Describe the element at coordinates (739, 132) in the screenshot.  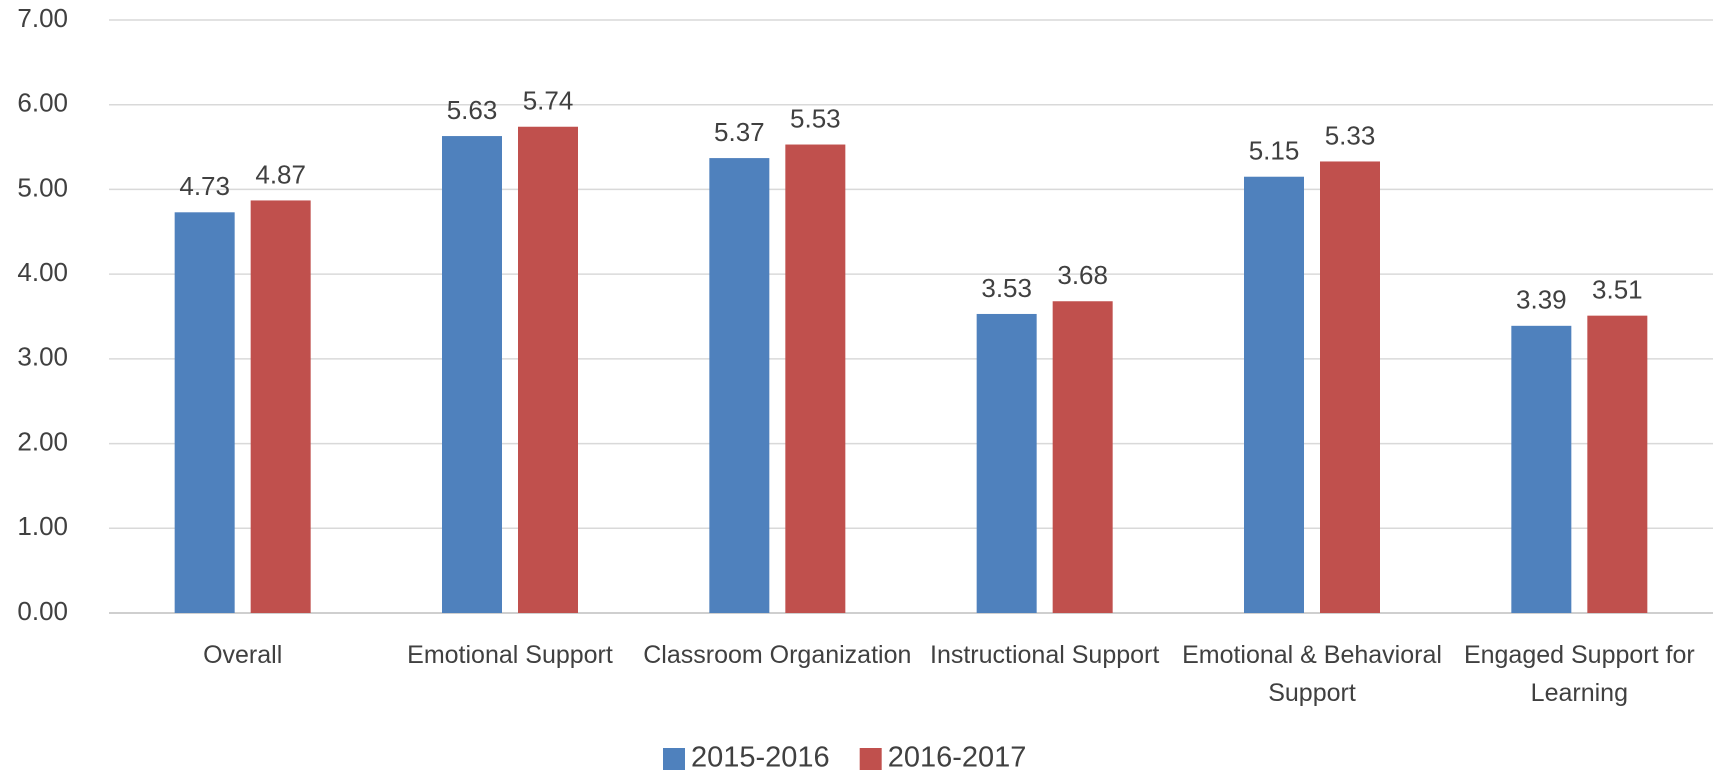
I see `data-label: 5.37` at that location.